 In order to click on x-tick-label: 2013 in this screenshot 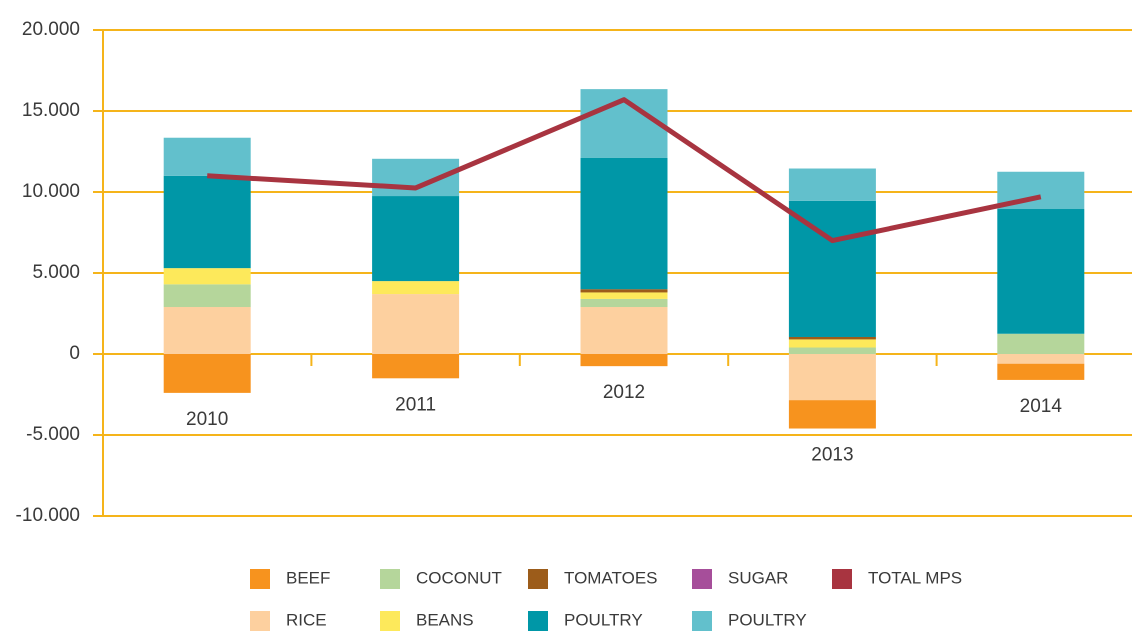, I will do `click(832, 455)`.